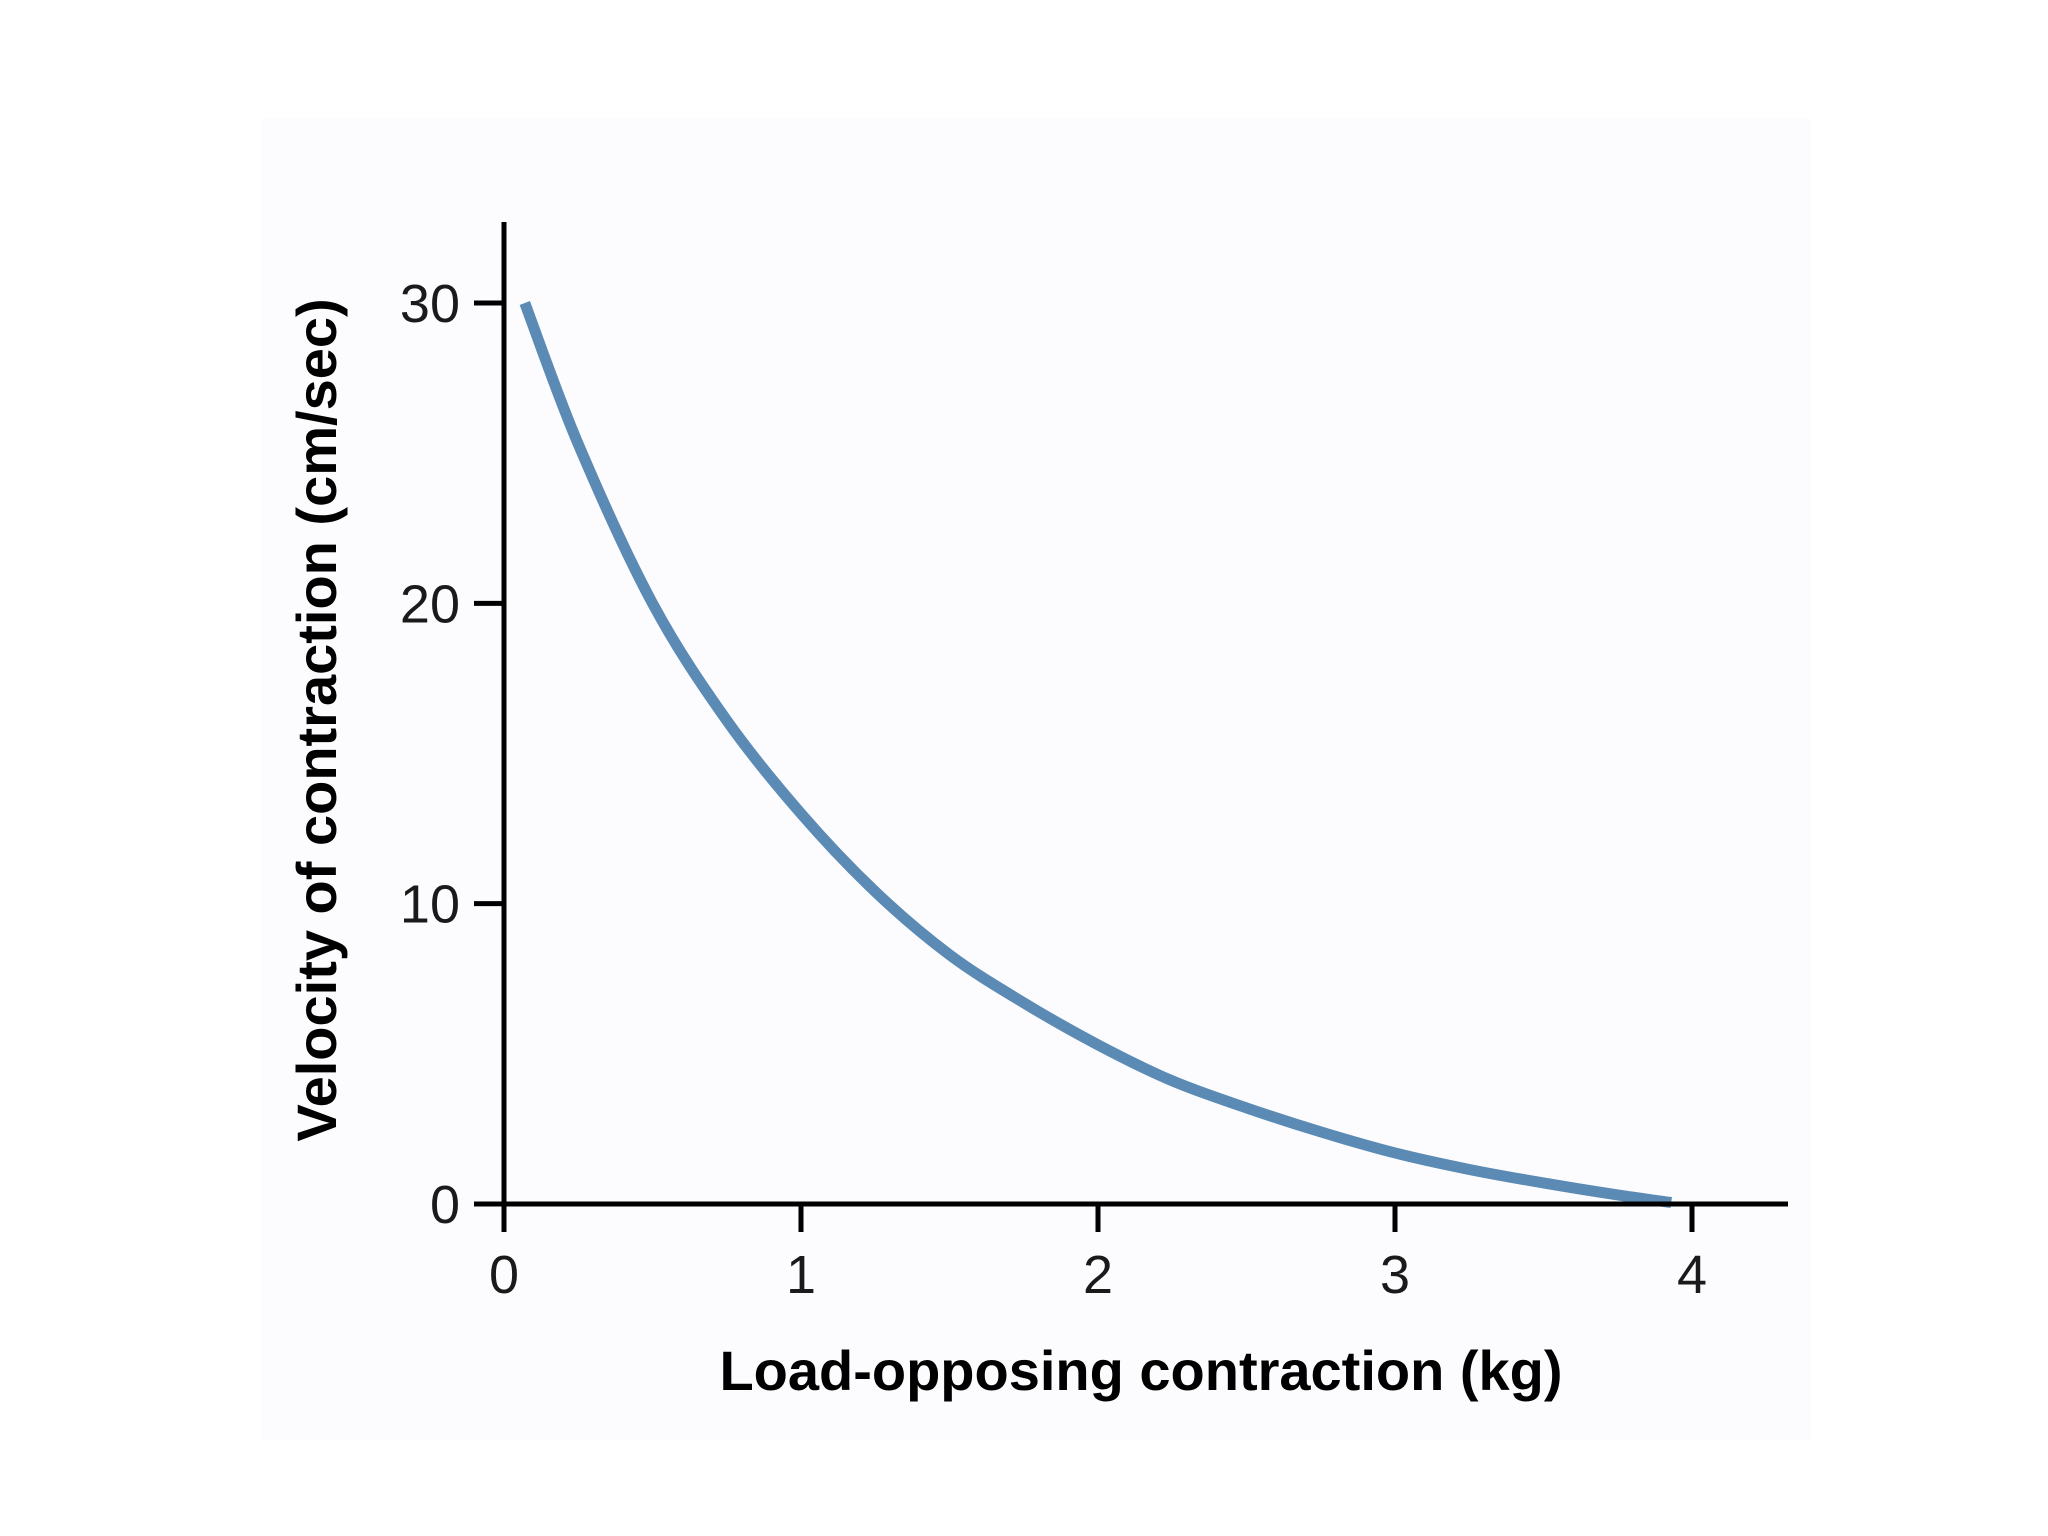  I want to click on y-axis-title: Velocity of contraction (cm/sec), so click(316, 719).